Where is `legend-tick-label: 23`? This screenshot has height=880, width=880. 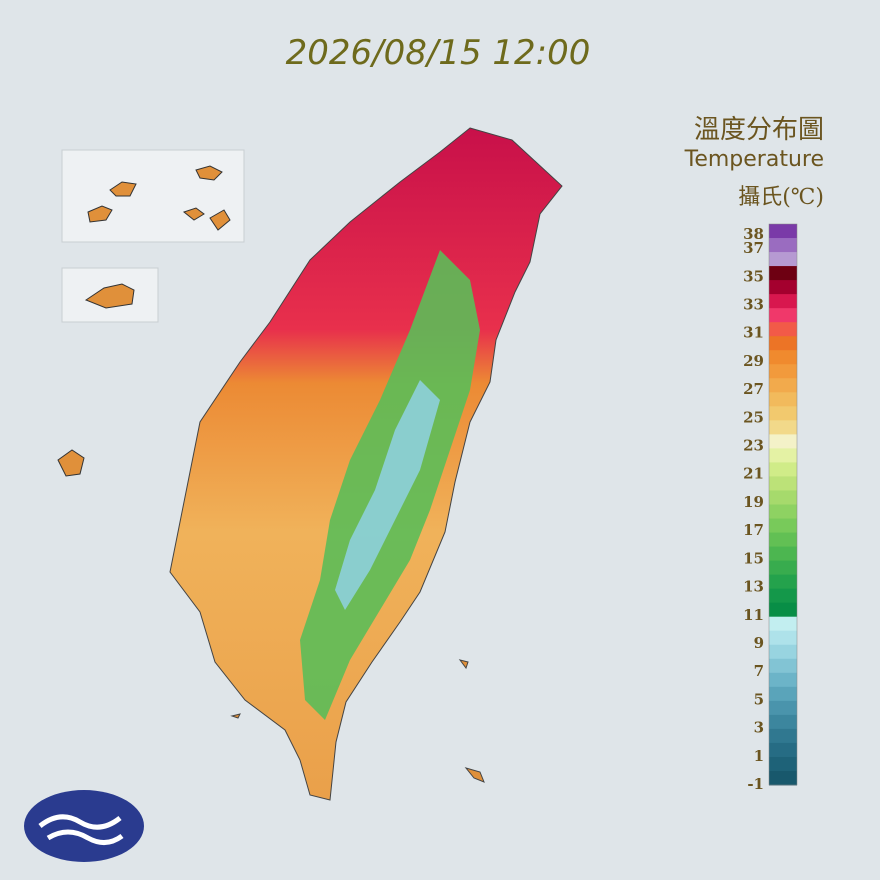
legend-tick-label: 23 is located at coordinates (753, 446).